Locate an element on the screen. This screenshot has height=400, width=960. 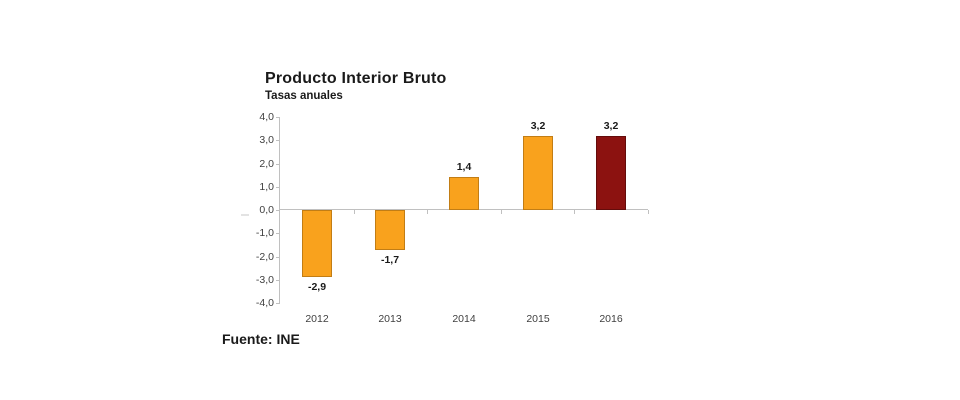
chart-title: Producto Interior Bruto is located at coordinates (356, 78).